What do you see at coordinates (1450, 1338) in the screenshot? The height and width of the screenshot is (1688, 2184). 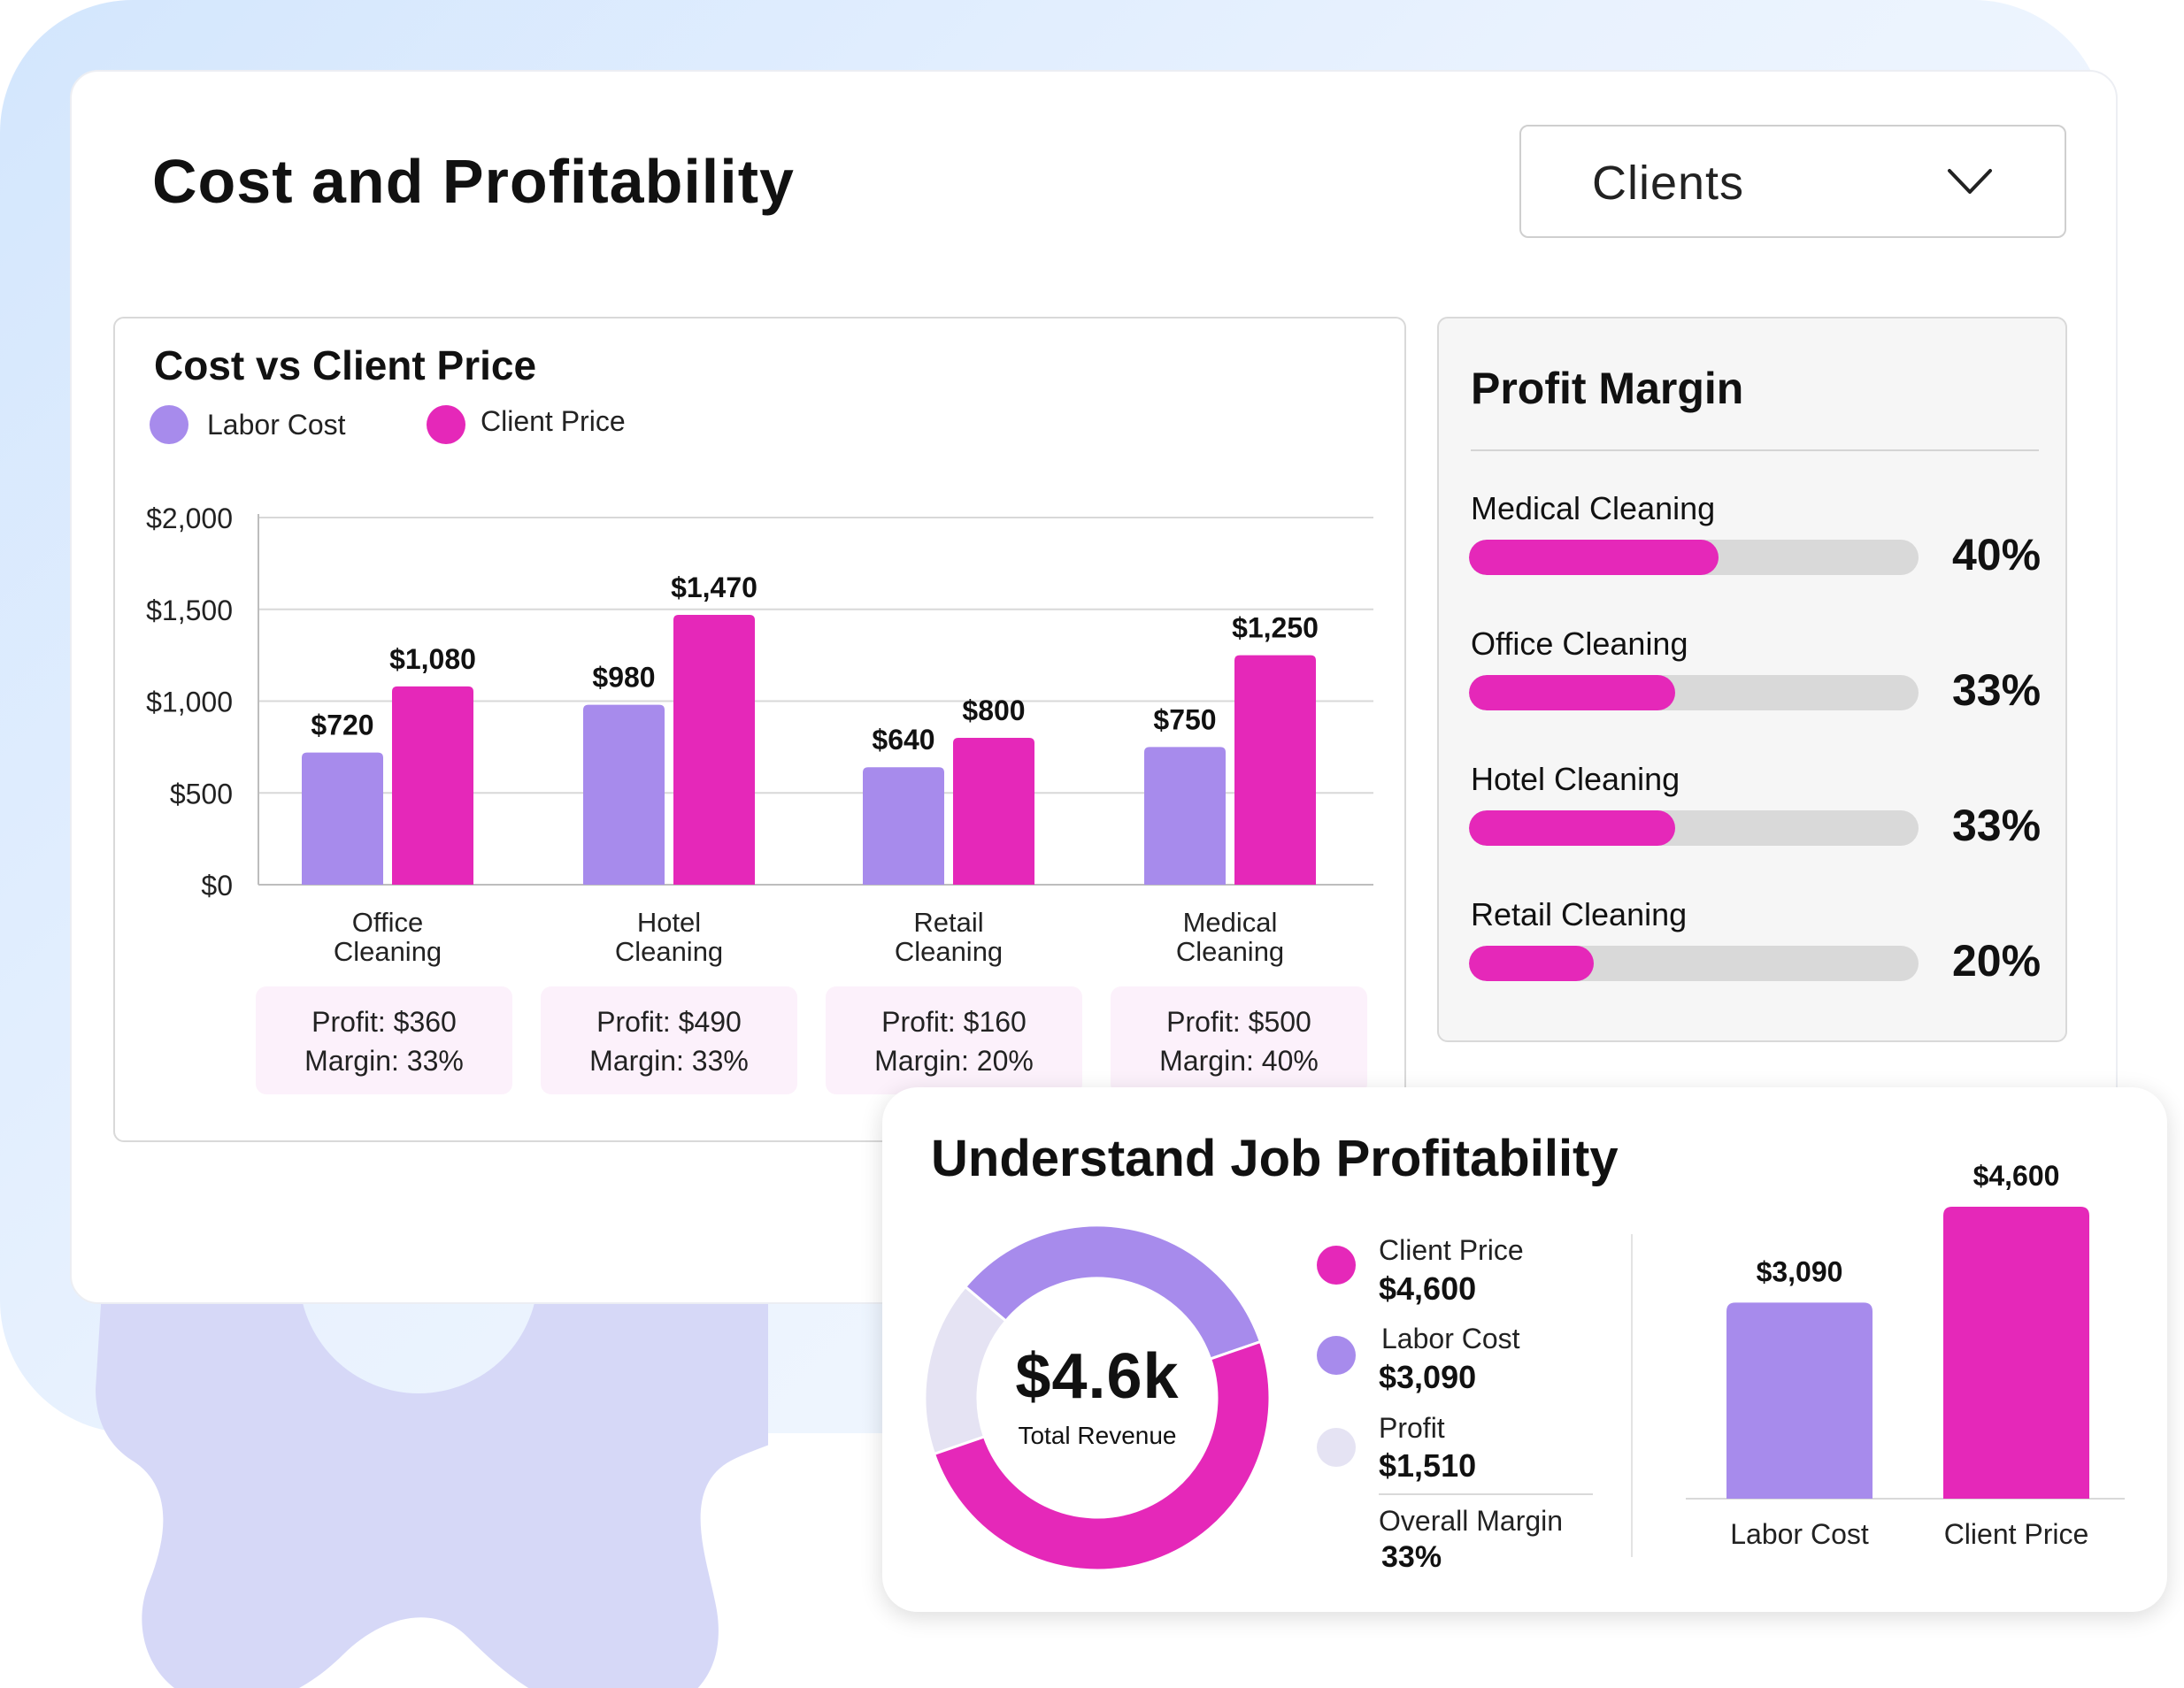 I see `labor-cost-label: Labor Cost` at bounding box center [1450, 1338].